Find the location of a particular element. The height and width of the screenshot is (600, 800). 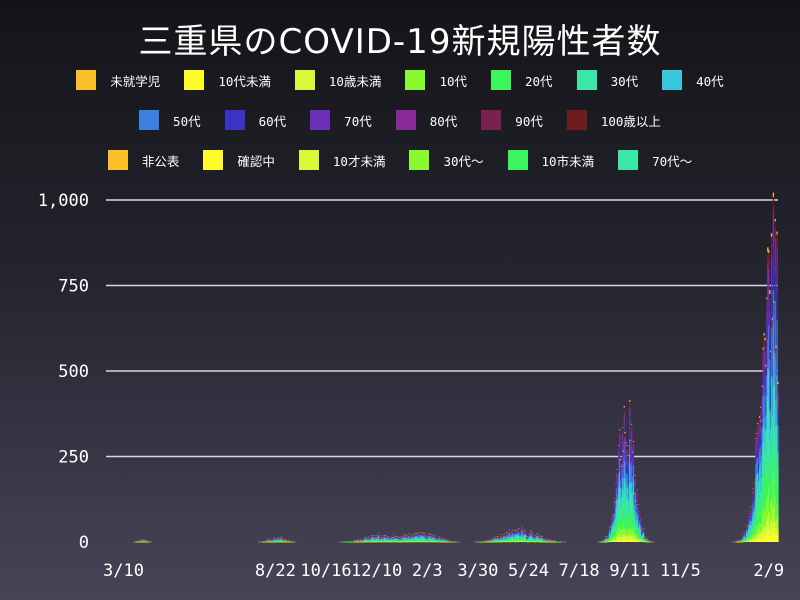

legend-item: 10代未満 is located at coordinates (227, 80).